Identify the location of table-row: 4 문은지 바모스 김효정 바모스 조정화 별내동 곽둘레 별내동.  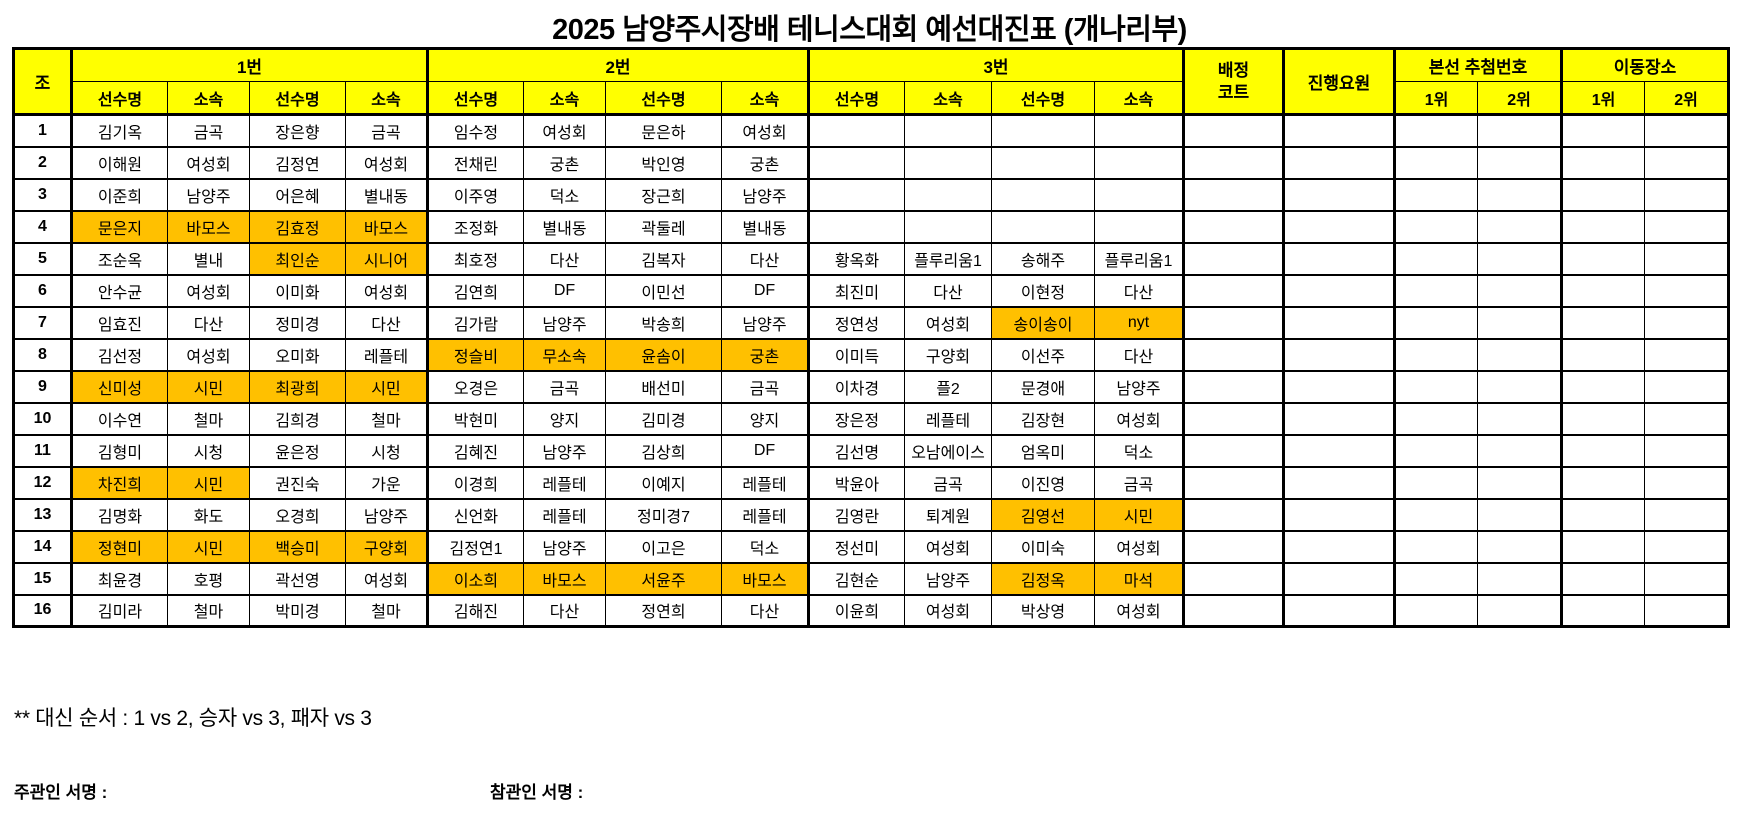
(871, 226).